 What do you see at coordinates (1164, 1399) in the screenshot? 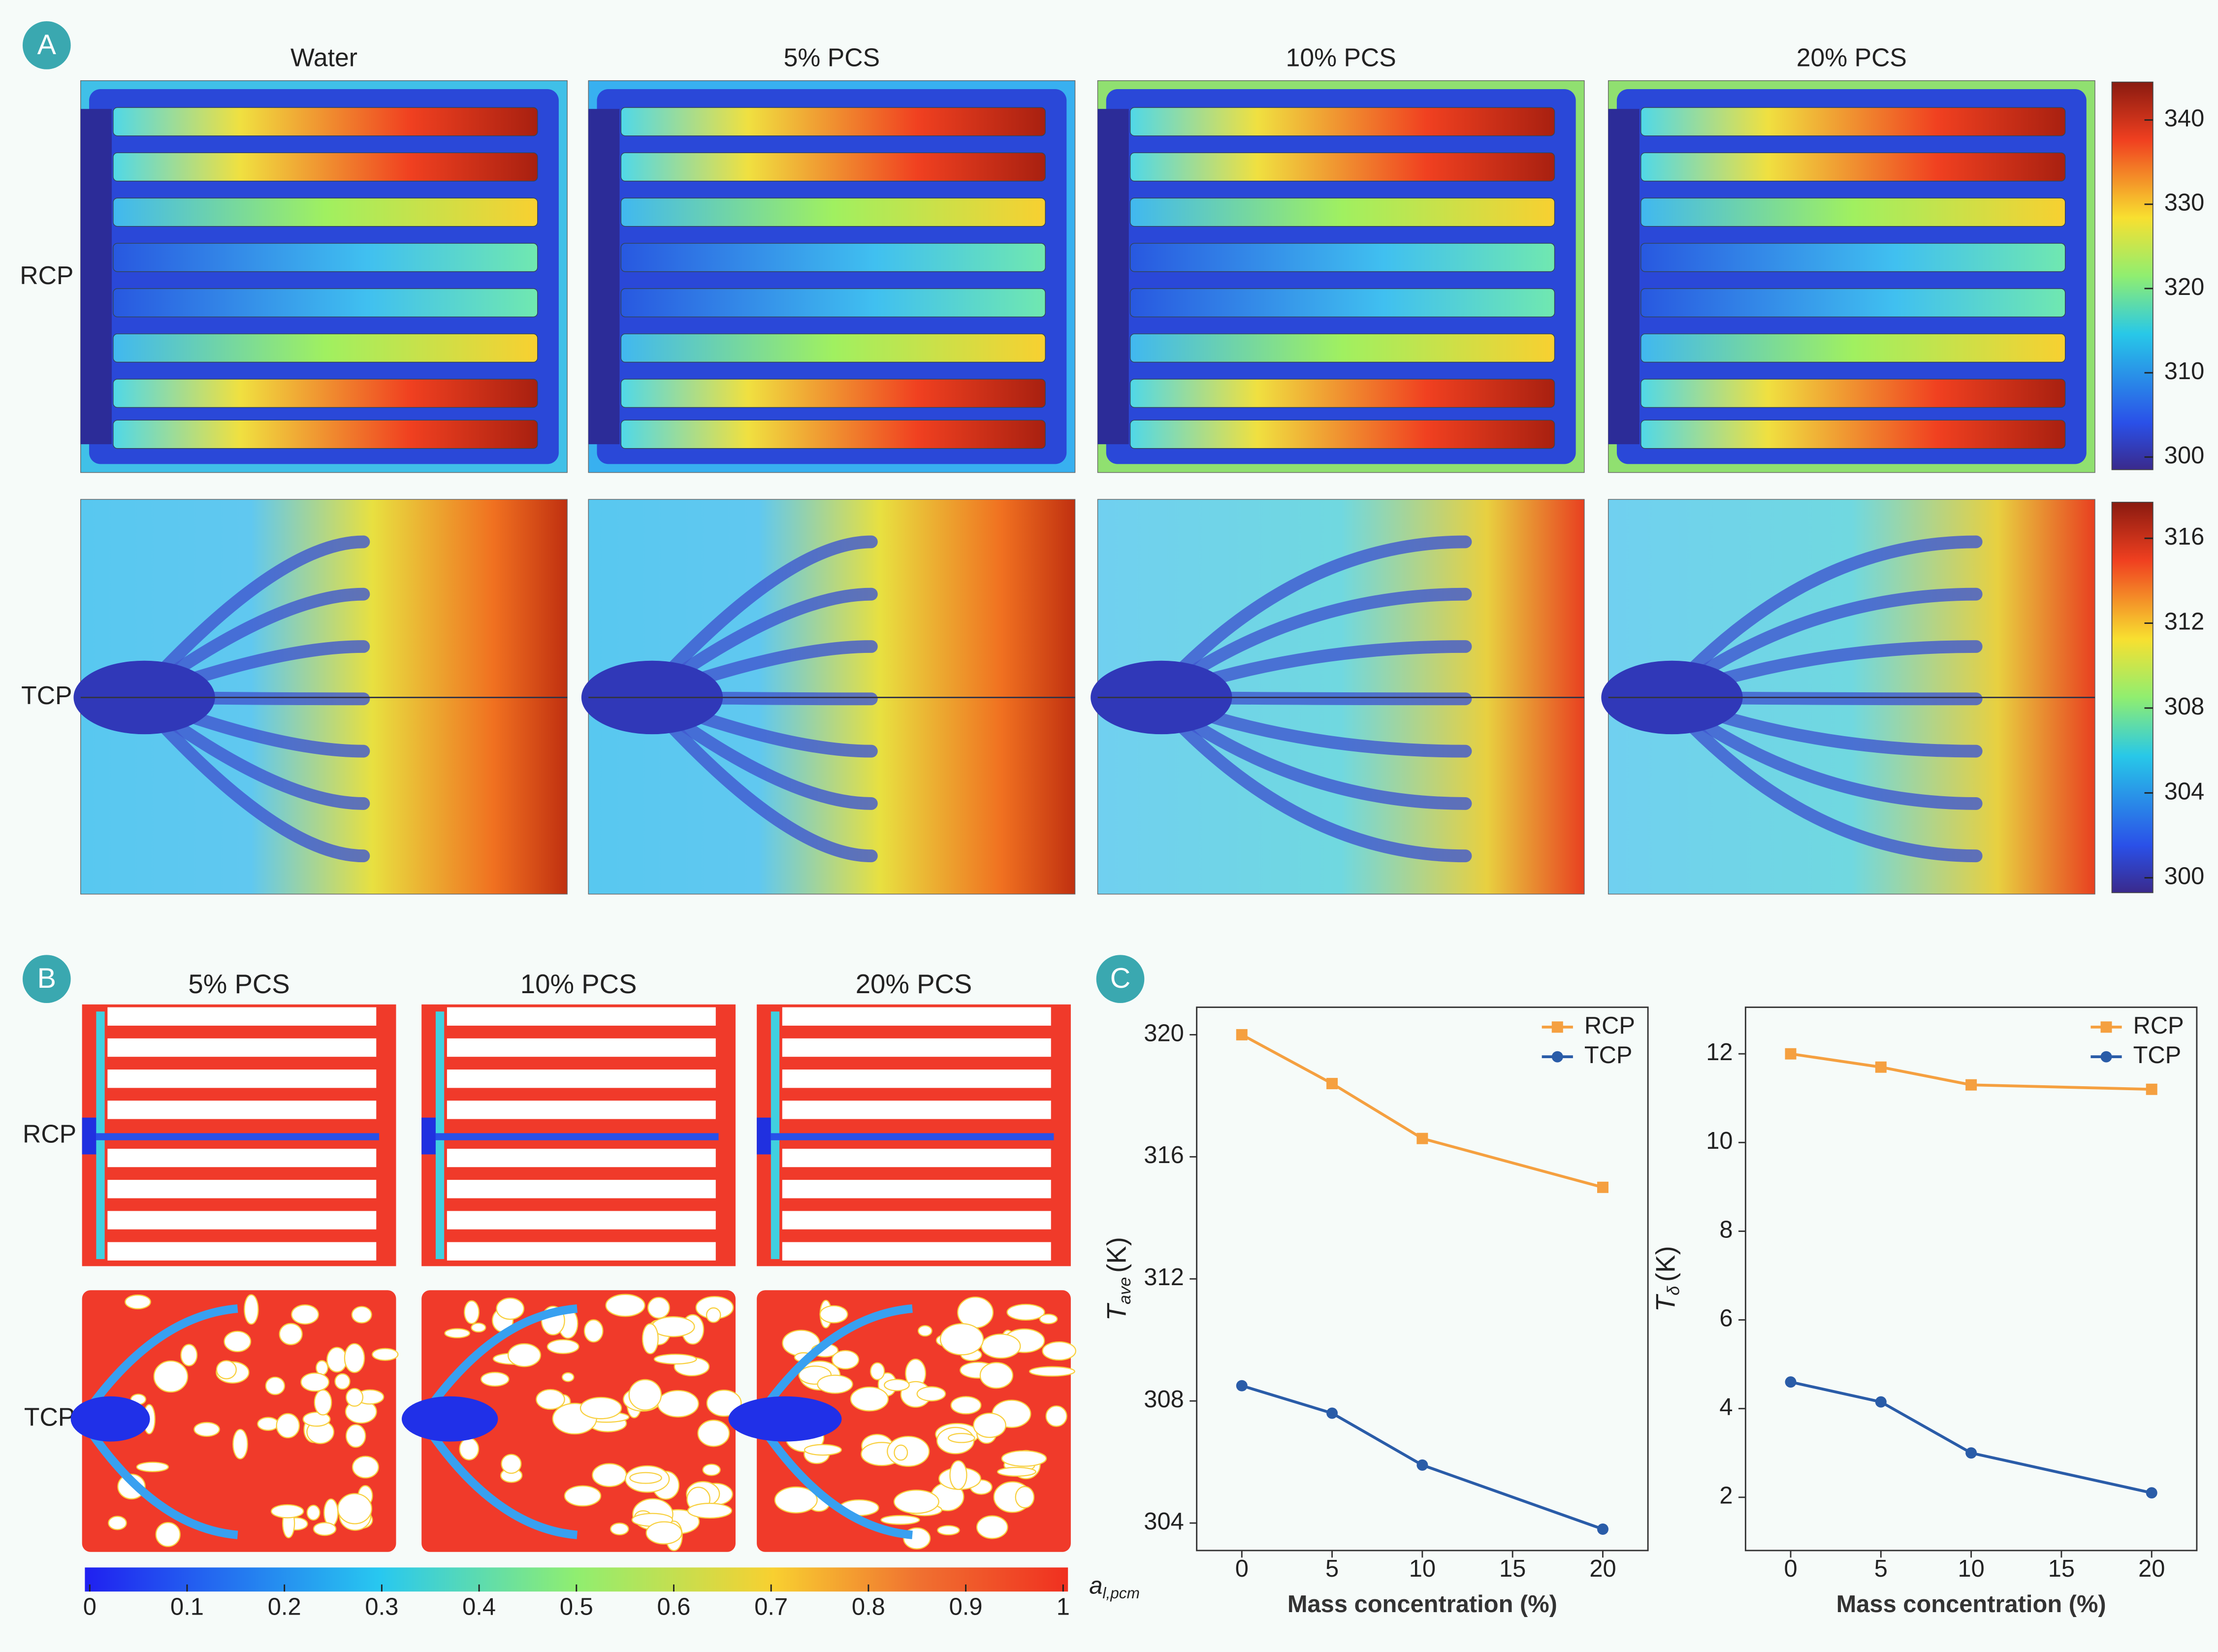
I see `y-tick-label: 308` at bounding box center [1164, 1399].